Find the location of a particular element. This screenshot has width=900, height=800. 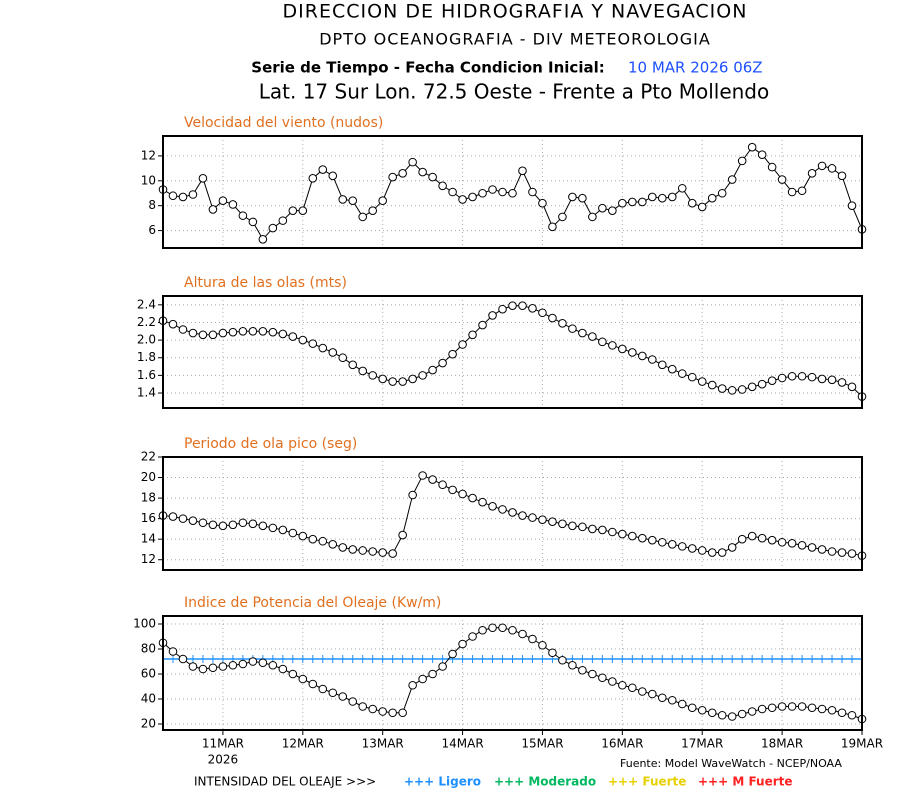

data-line is located at coordinates (512, 673).